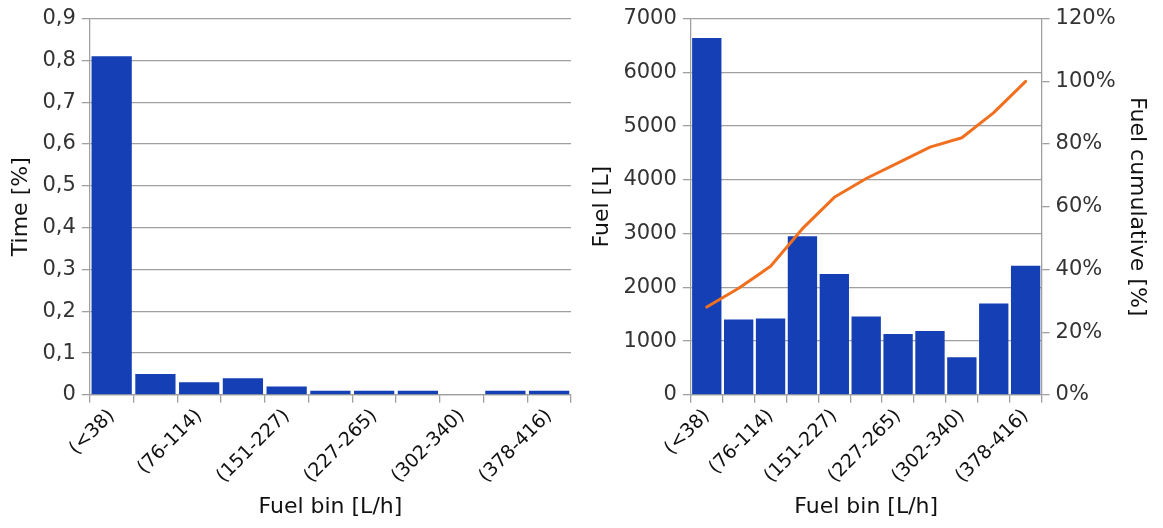  What do you see at coordinates (650, 285) in the screenshot?
I see `y-tick-label: 2000` at bounding box center [650, 285].